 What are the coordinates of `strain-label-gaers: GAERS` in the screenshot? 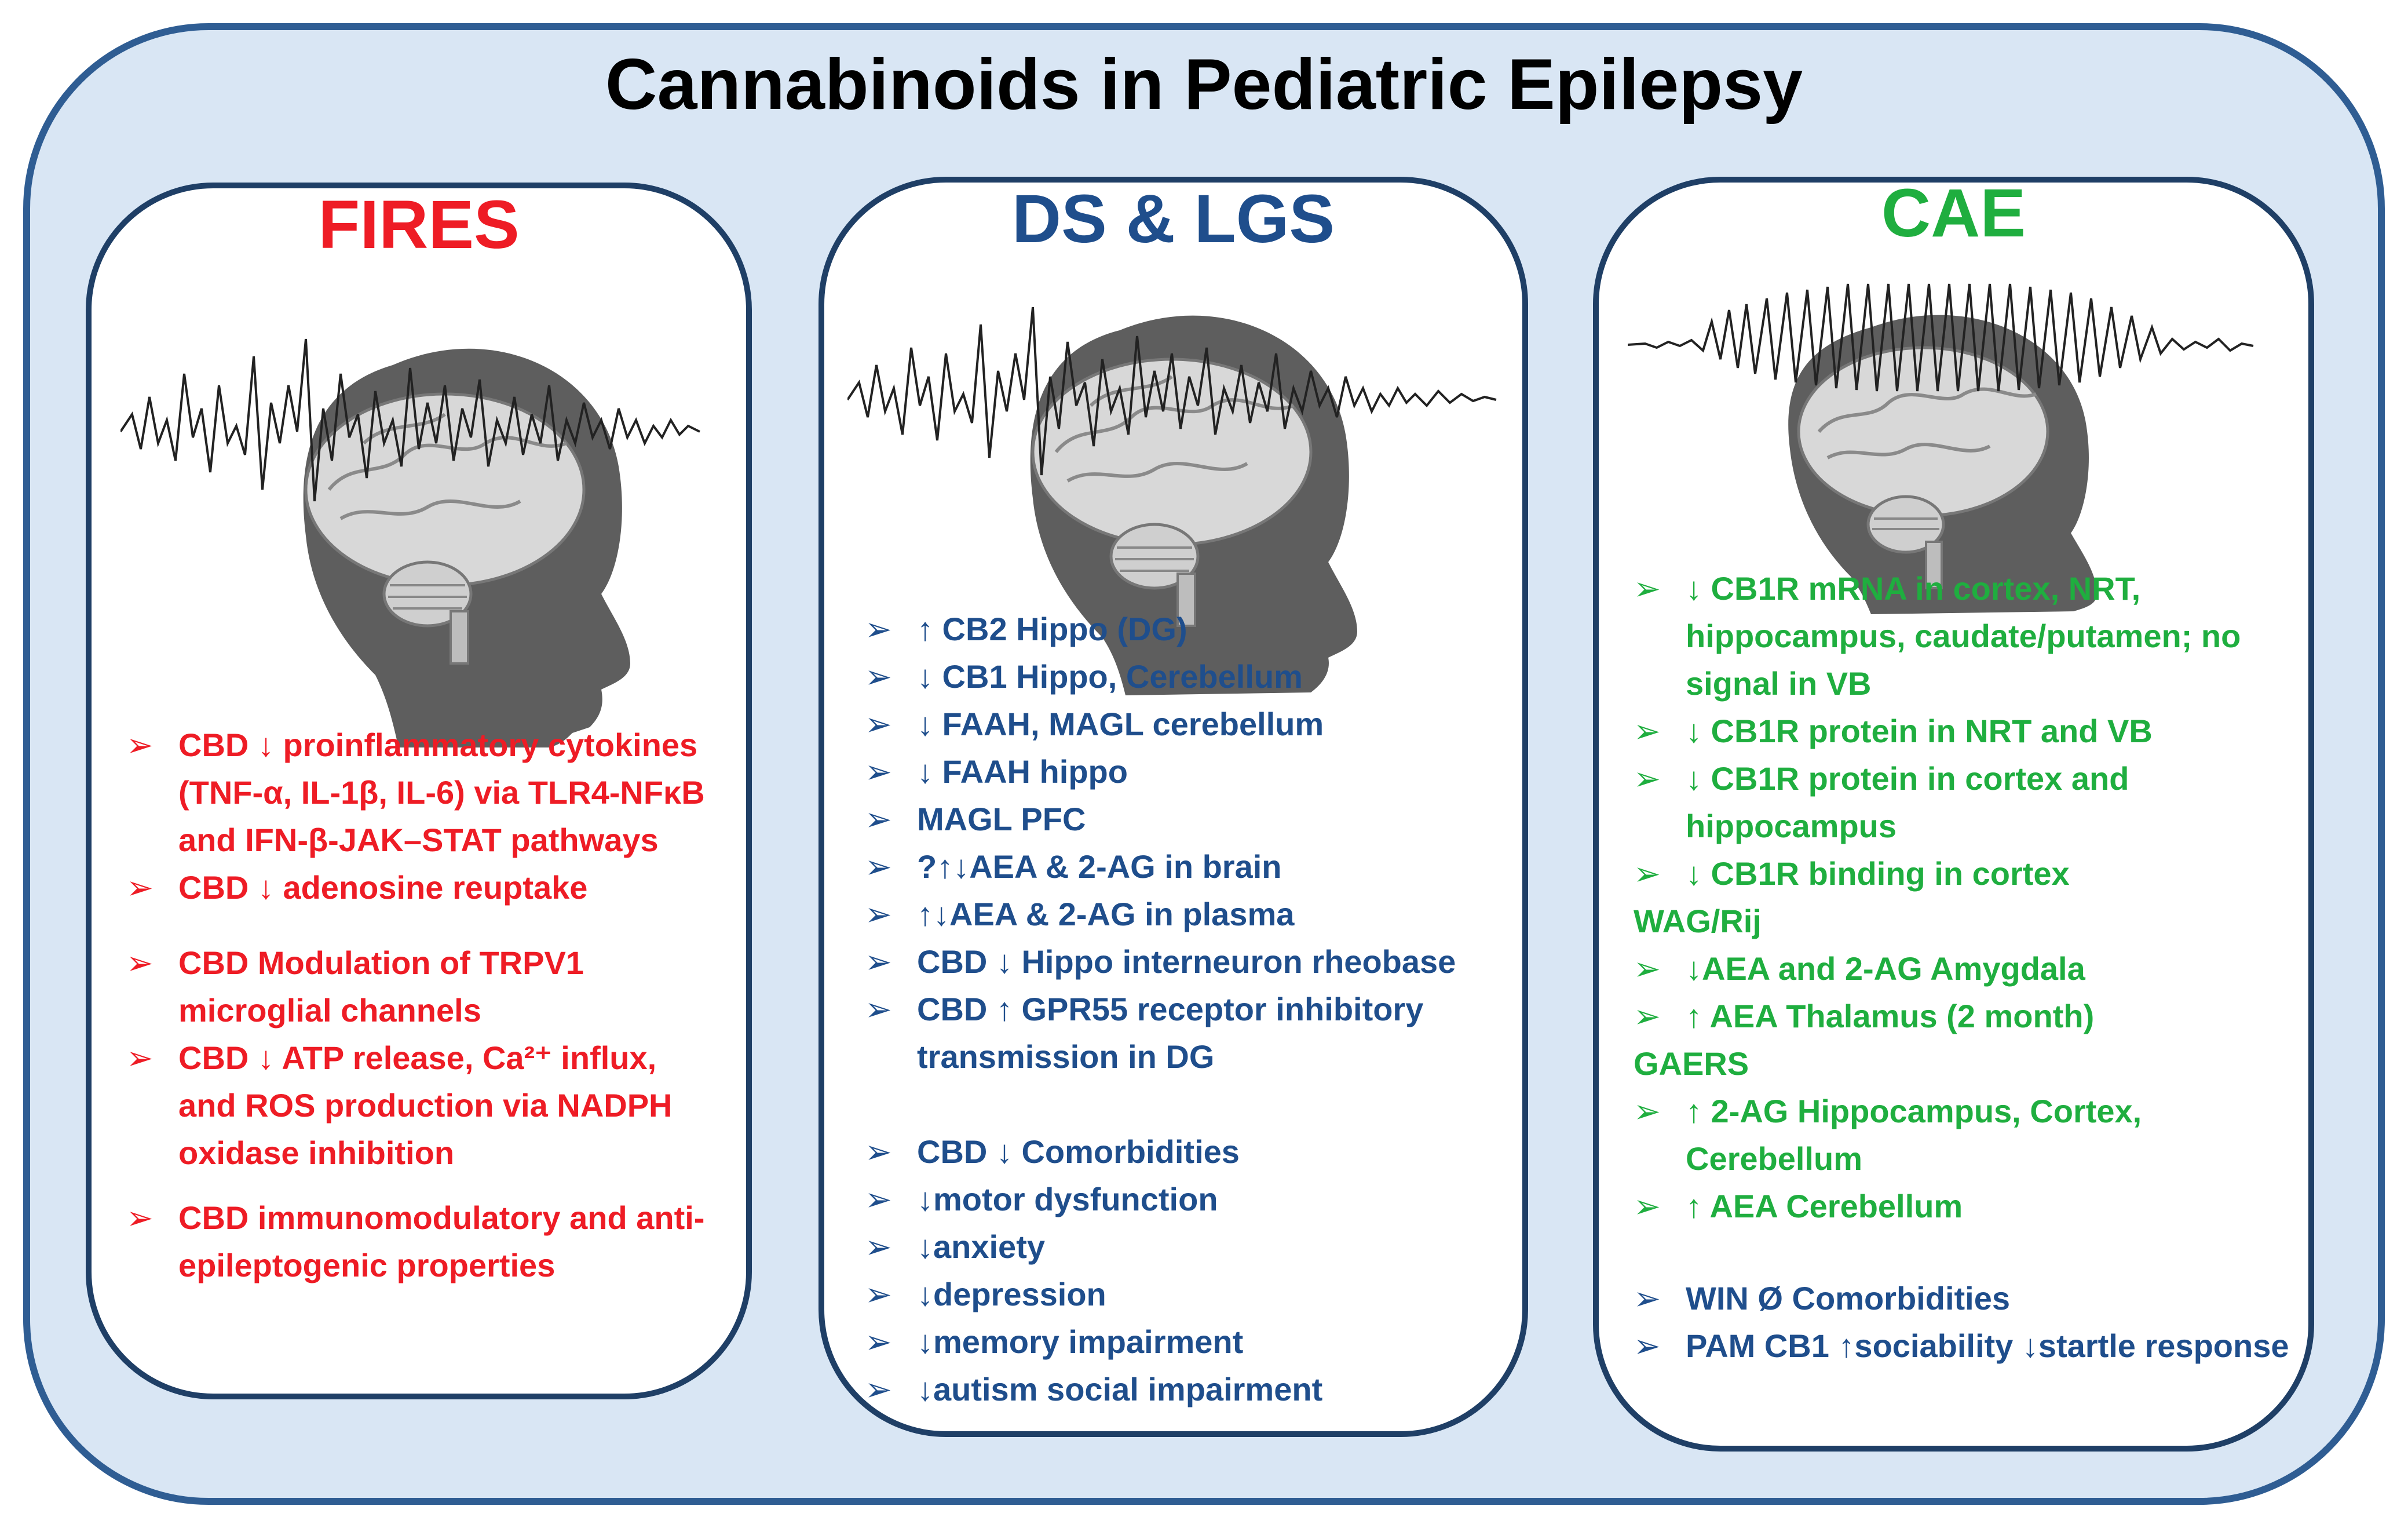 It's located at (1691, 1063).